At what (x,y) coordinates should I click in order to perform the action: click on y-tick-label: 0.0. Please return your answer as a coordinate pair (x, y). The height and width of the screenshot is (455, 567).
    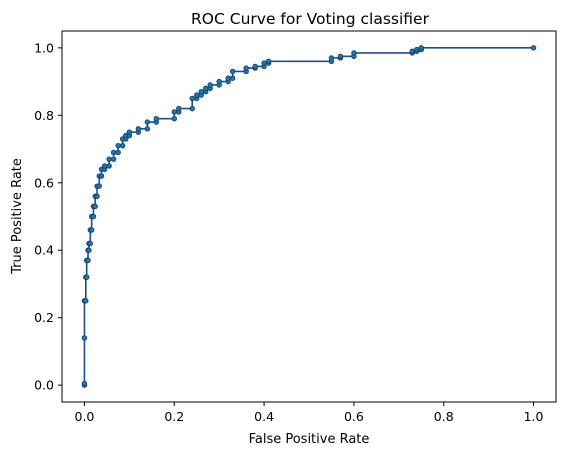
    Looking at the image, I should click on (44, 385).